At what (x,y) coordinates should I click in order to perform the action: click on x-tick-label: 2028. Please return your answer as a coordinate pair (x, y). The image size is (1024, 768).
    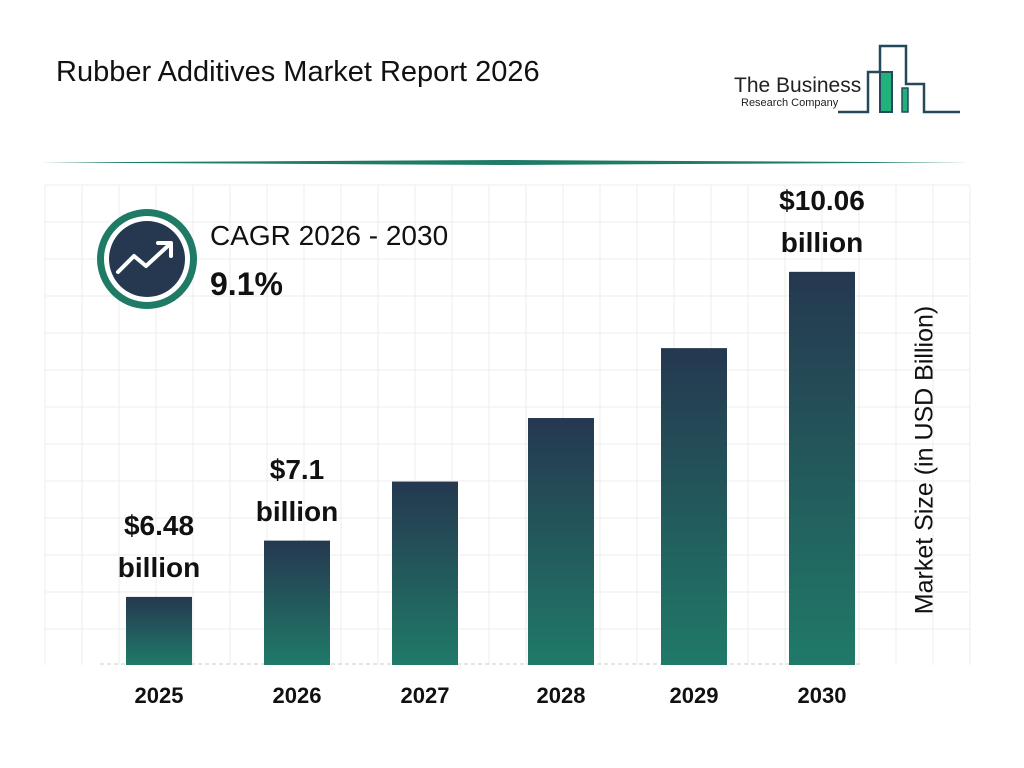
    Looking at the image, I should click on (561, 695).